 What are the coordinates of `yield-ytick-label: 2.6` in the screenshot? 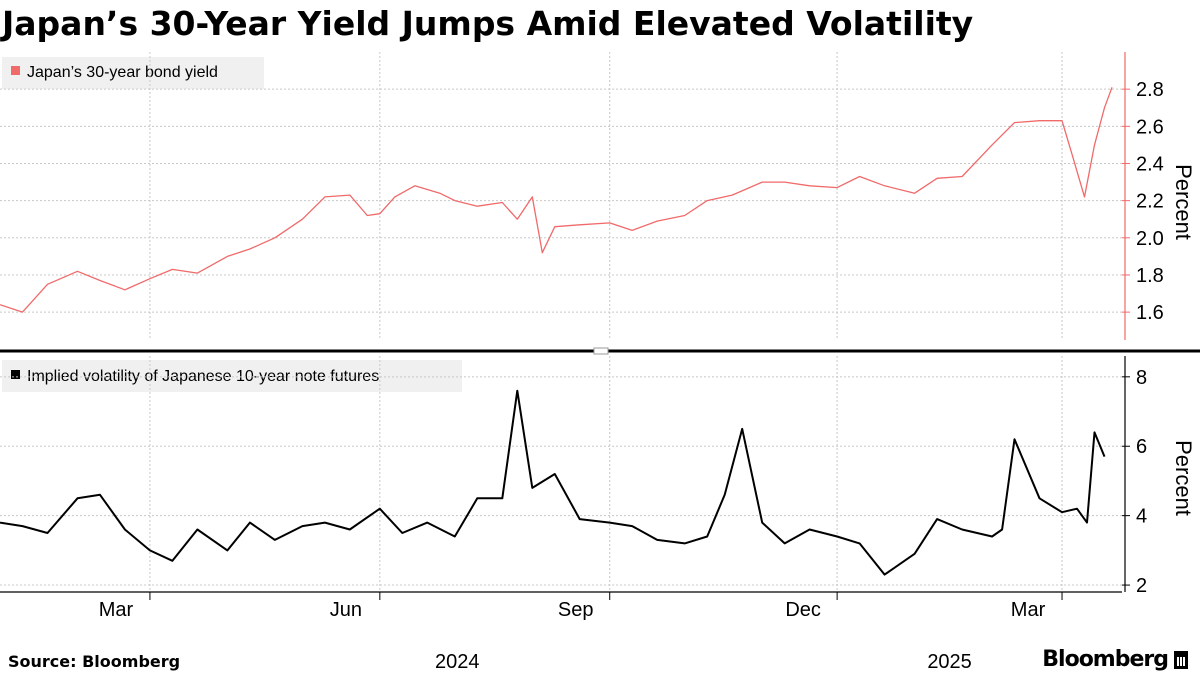 It's located at (1150, 127).